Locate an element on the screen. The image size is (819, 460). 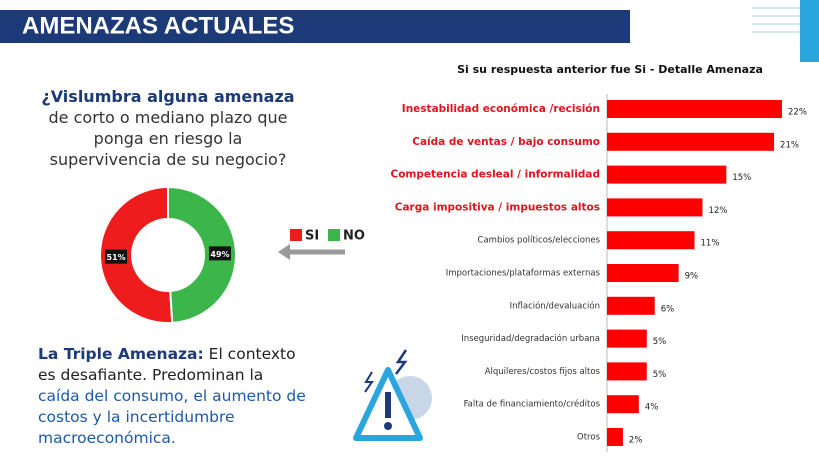
value-label: 21% is located at coordinates (789, 145).